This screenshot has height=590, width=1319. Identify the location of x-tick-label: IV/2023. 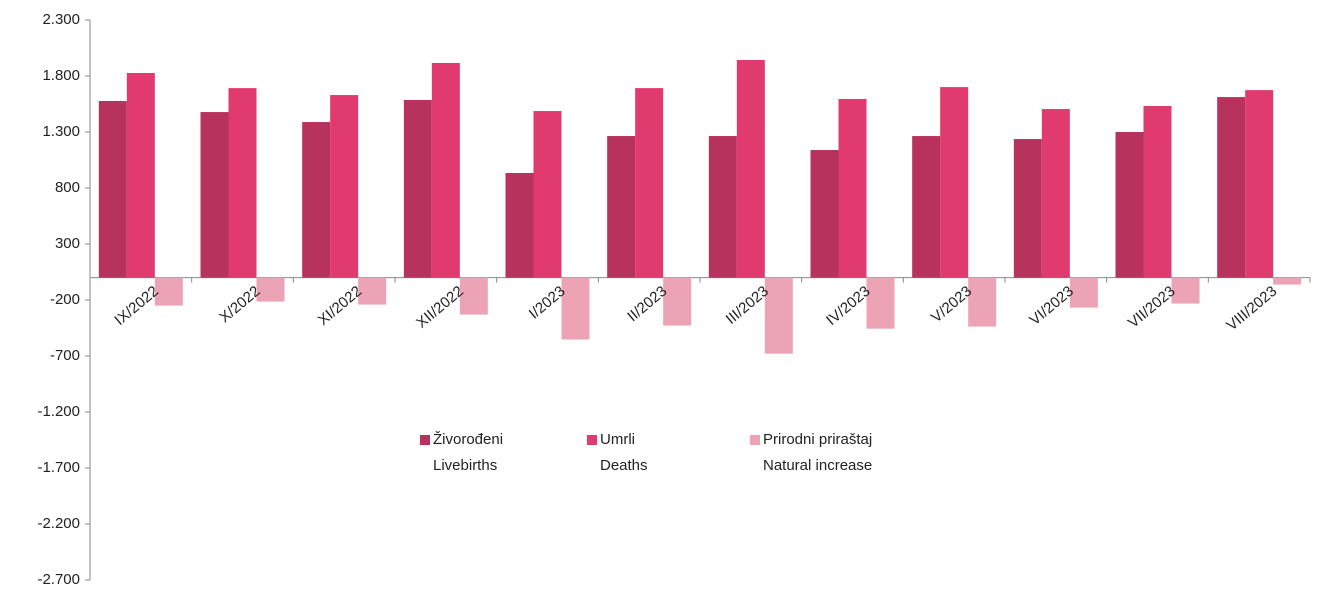
(848, 306).